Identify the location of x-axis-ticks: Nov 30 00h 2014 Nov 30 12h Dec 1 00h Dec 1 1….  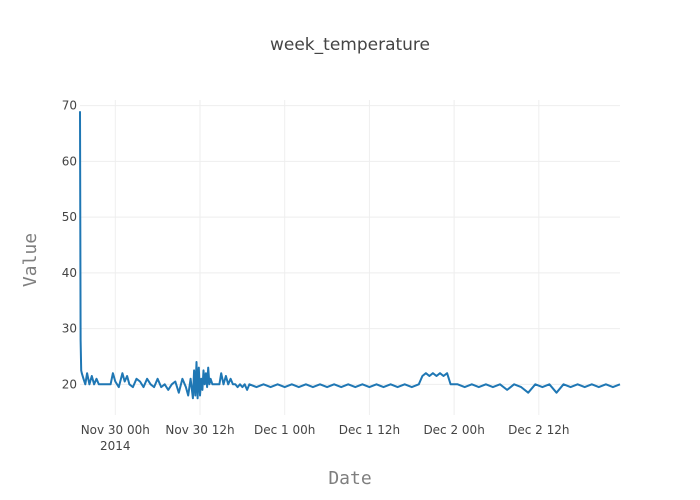
(325, 438).